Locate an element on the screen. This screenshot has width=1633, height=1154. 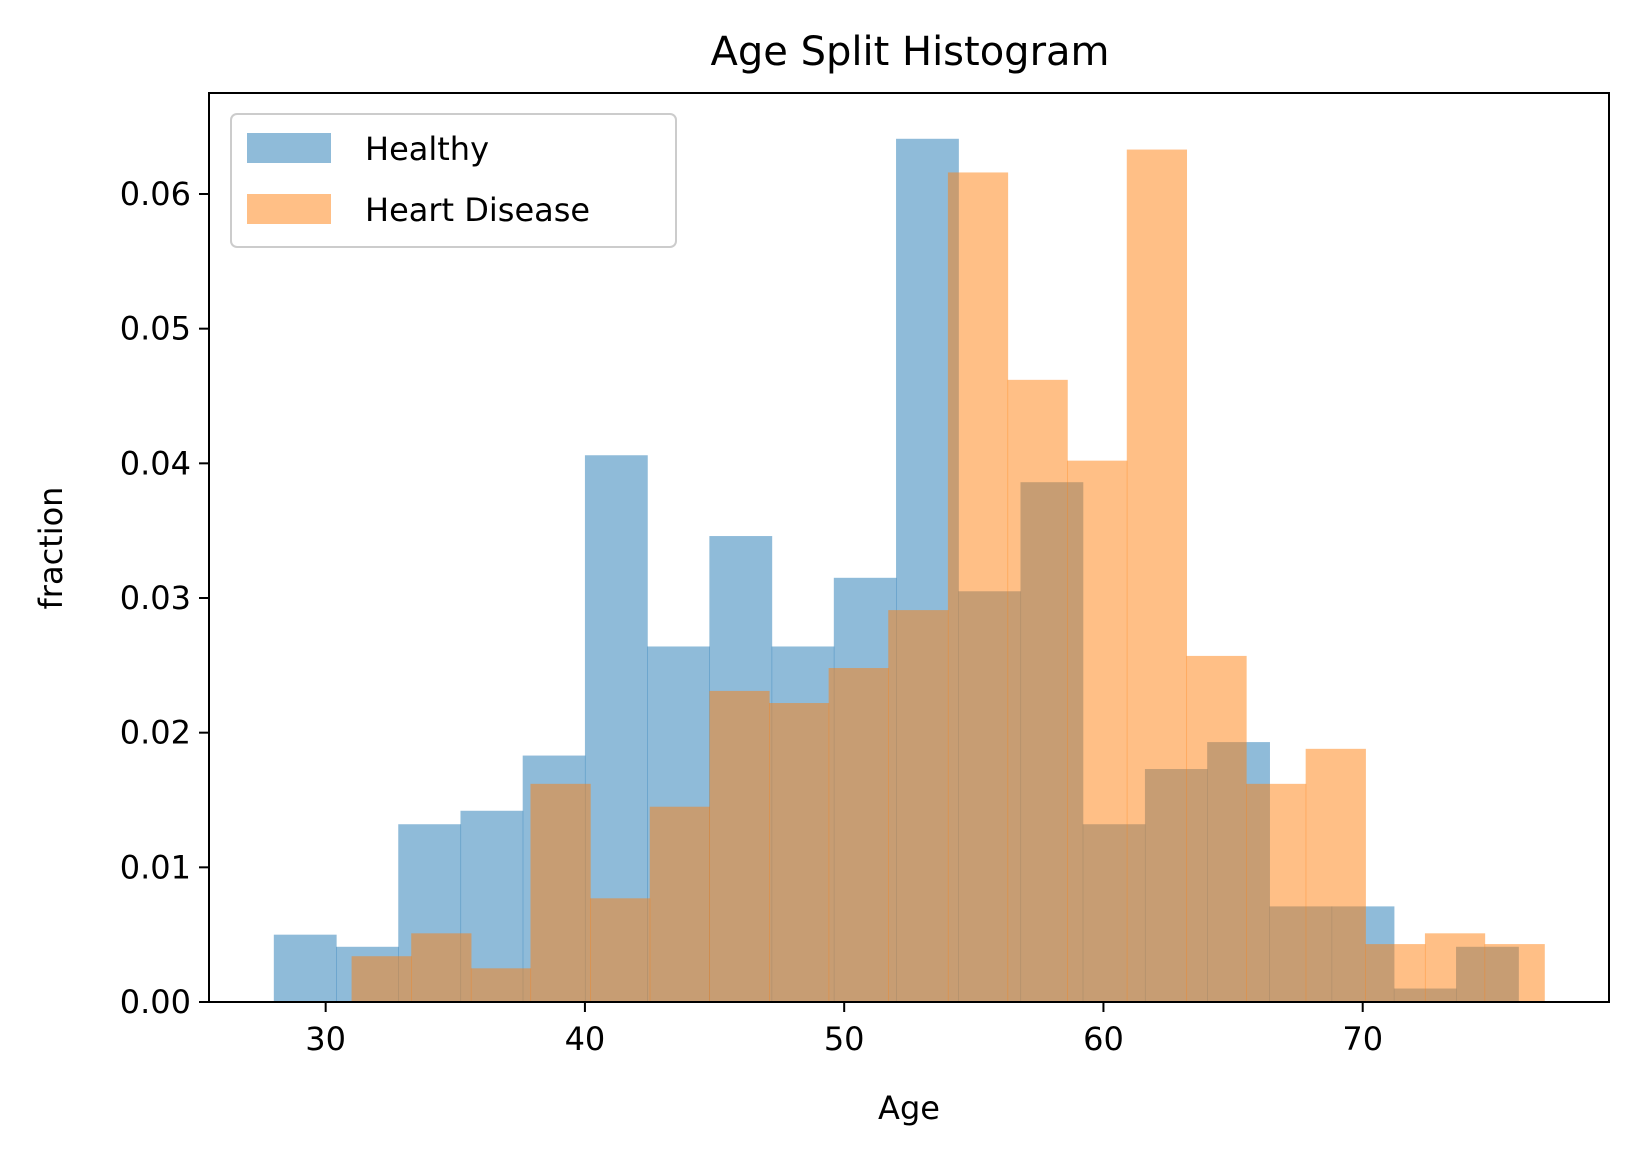
x-tick-label: 40 is located at coordinates (585, 1039).